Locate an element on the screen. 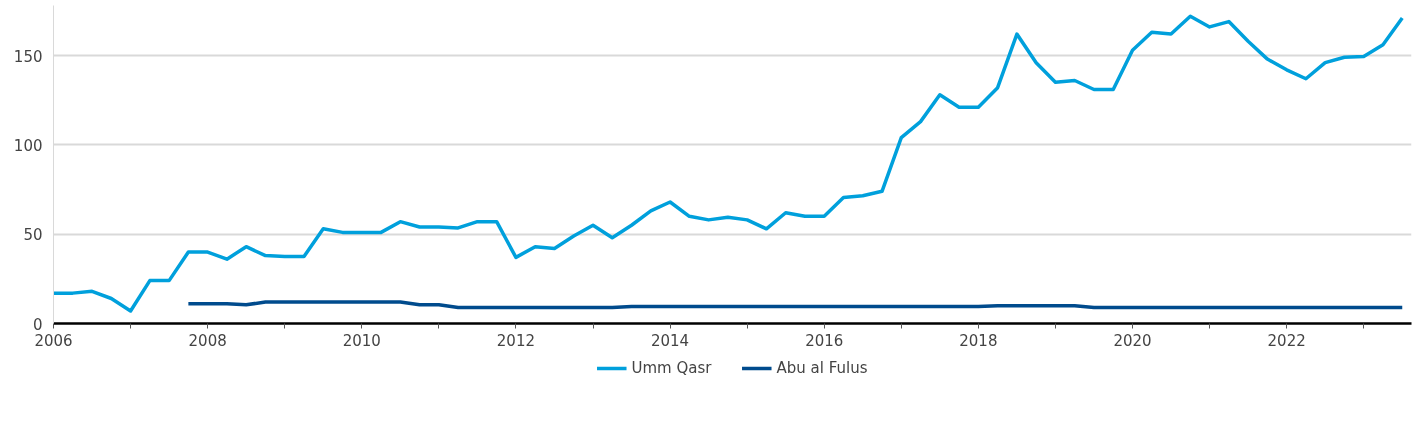 The height and width of the screenshot is (425, 1415). x-tick-label: 2016 is located at coordinates (824, 340).